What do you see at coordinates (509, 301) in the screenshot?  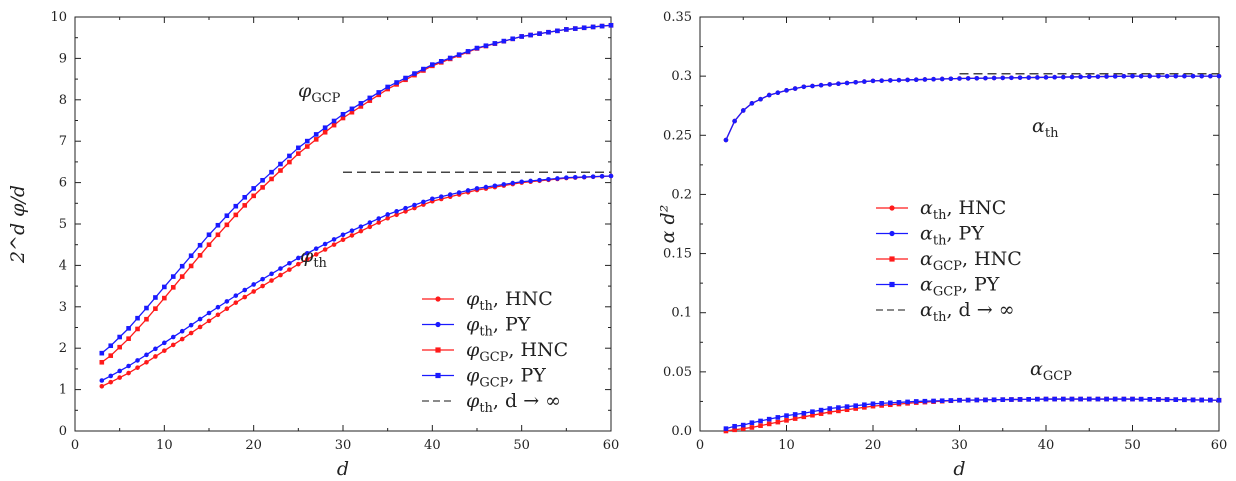 I see `legend-label: φth, HNC` at bounding box center [509, 301].